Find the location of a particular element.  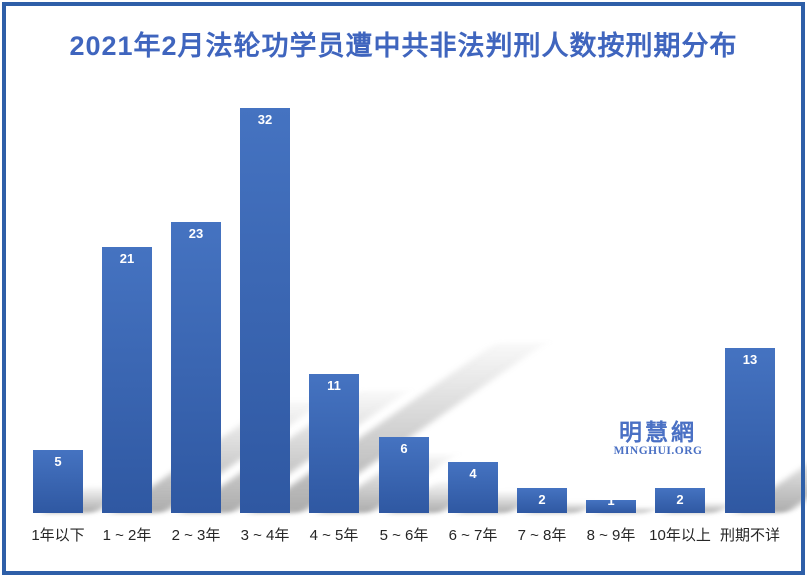

x-axis-label: 2 ~ 3年 is located at coordinates (196, 535).